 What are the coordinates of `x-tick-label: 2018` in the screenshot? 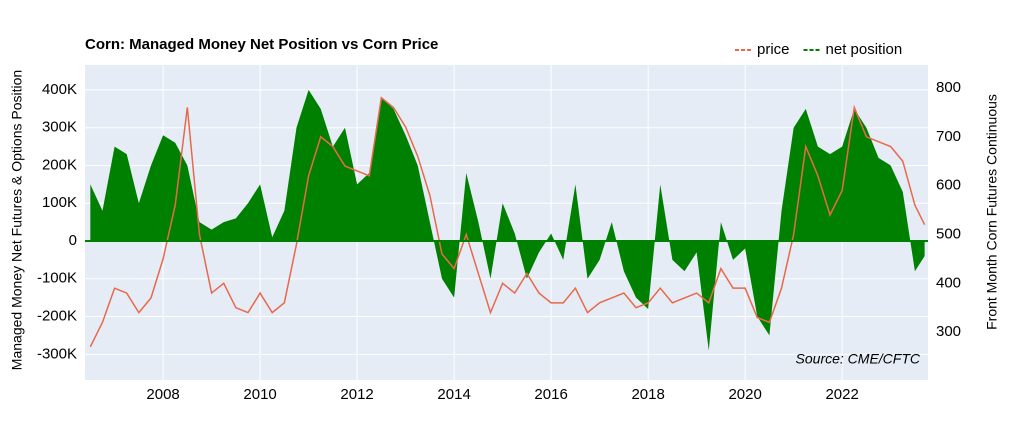 It's located at (647, 394).